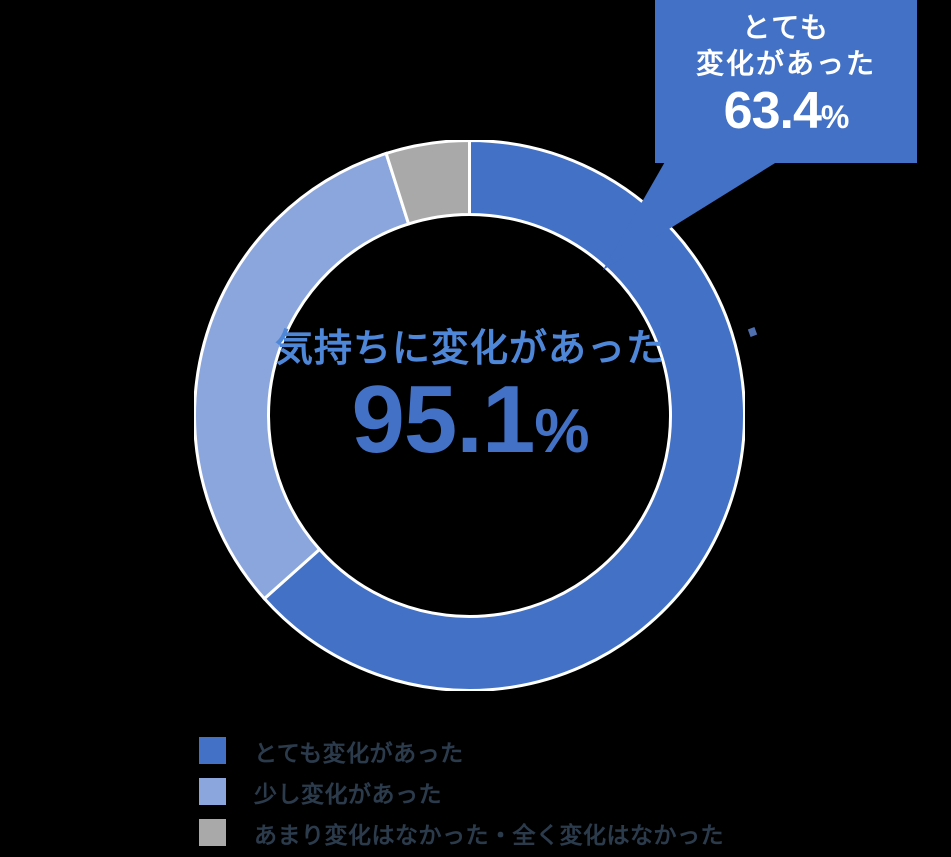 Image resolution: width=951 pixels, height=857 pixels. I want to click on legend-item: とても変化があった, so click(549, 750).